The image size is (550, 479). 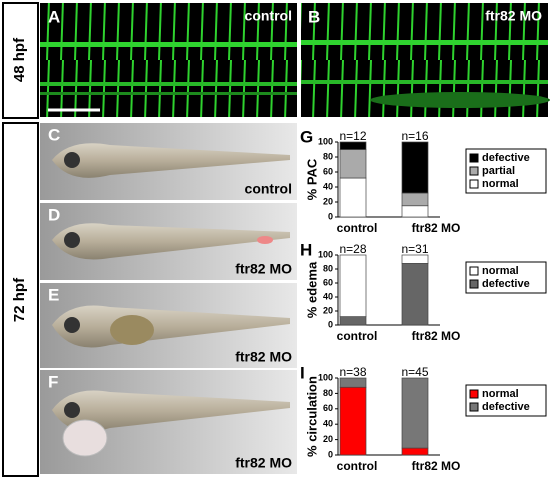 What do you see at coordinates (306, 136) in the screenshot?
I see `panel-letter: G` at bounding box center [306, 136].